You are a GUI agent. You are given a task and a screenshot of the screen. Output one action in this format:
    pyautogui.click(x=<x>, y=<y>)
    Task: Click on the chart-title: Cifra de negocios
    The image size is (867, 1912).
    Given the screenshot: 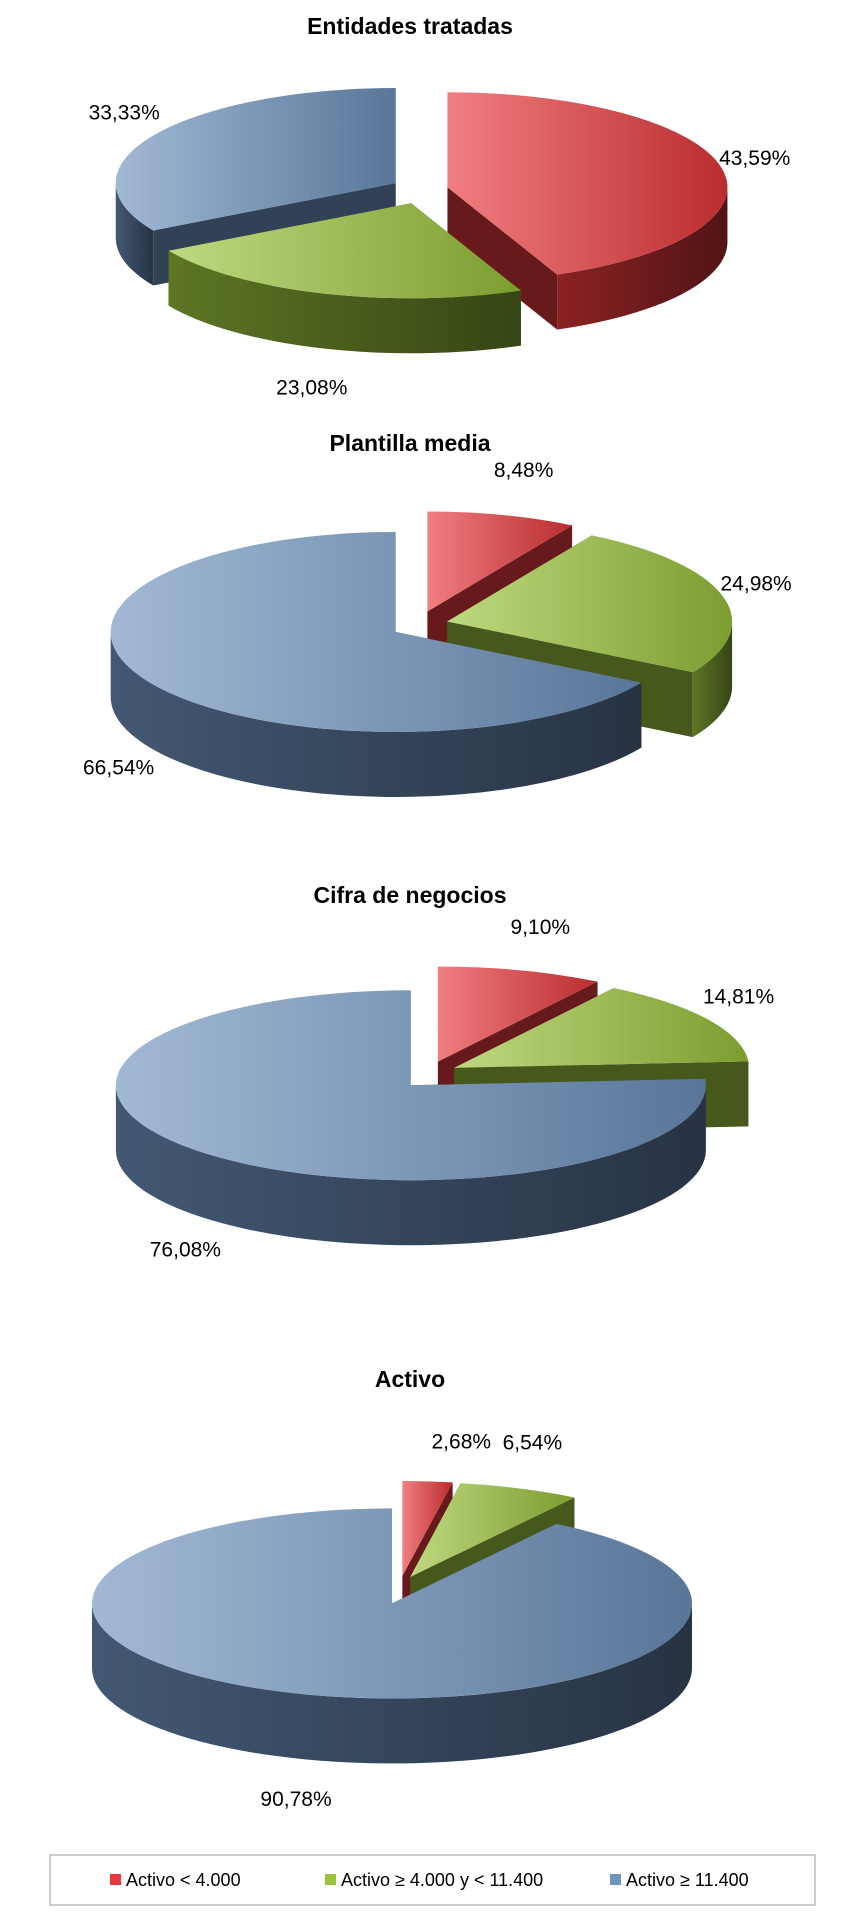 What is the action you would take?
    pyautogui.click(x=410, y=895)
    